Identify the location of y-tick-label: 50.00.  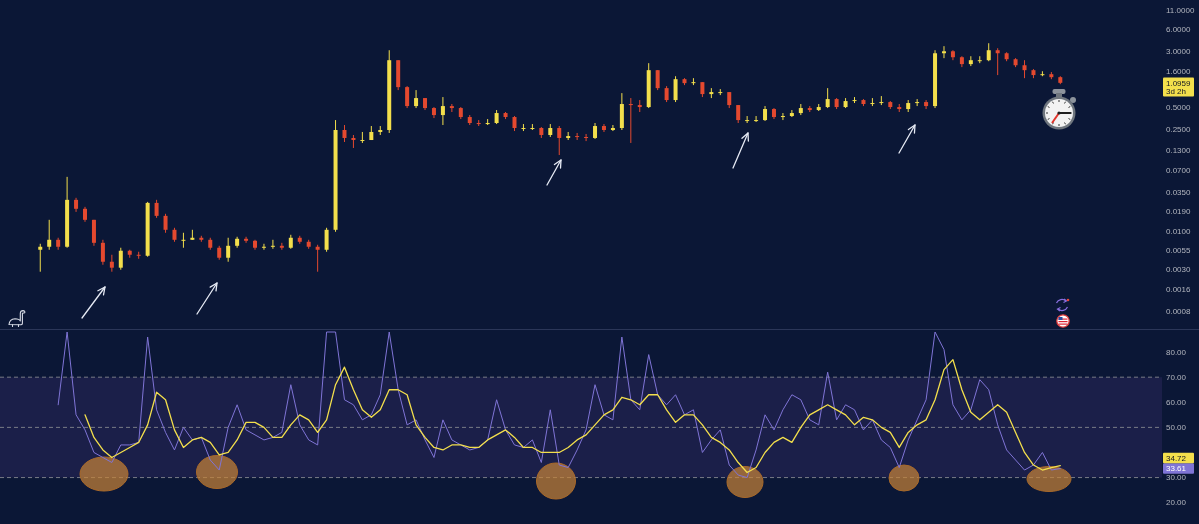
(1176, 428).